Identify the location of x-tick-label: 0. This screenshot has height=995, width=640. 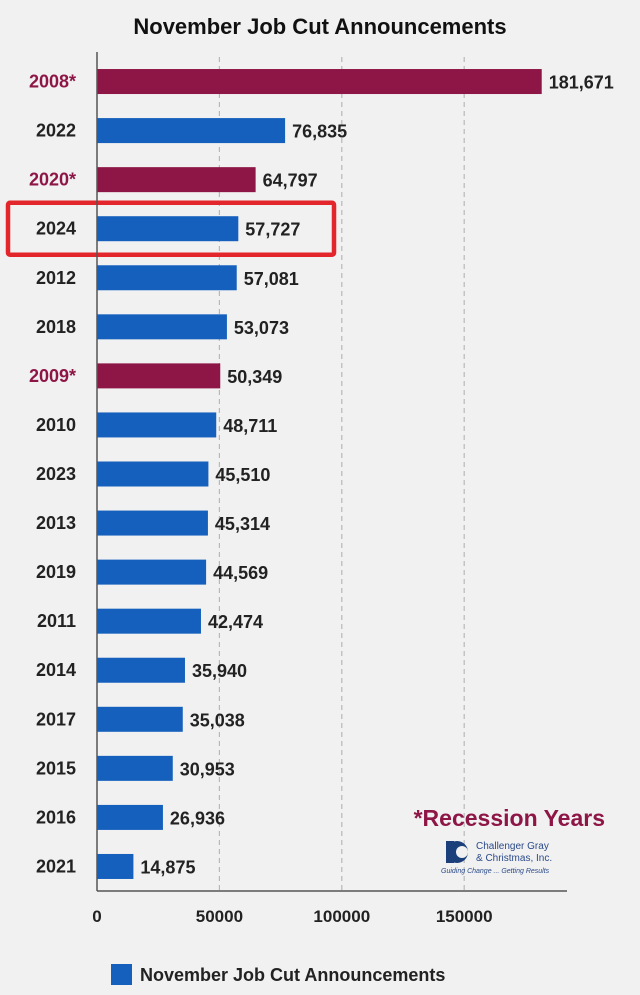
(96, 916).